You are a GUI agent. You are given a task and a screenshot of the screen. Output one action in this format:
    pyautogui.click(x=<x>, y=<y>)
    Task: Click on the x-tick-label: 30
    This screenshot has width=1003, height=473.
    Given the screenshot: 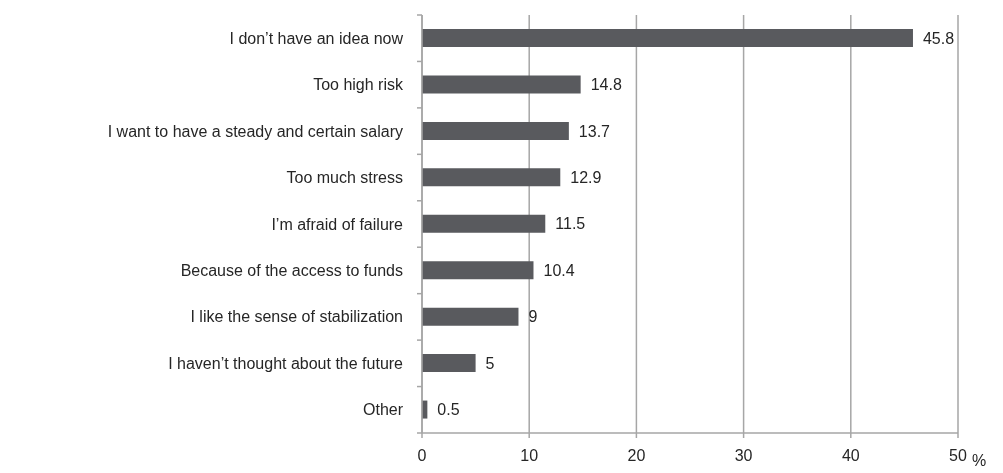 What is the action you would take?
    pyautogui.click(x=743, y=456)
    